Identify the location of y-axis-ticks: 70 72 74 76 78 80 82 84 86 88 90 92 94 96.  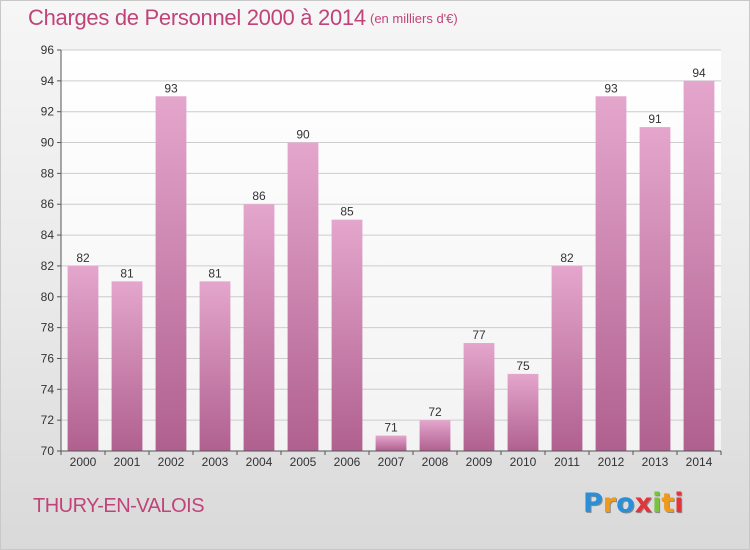
(51, 250).